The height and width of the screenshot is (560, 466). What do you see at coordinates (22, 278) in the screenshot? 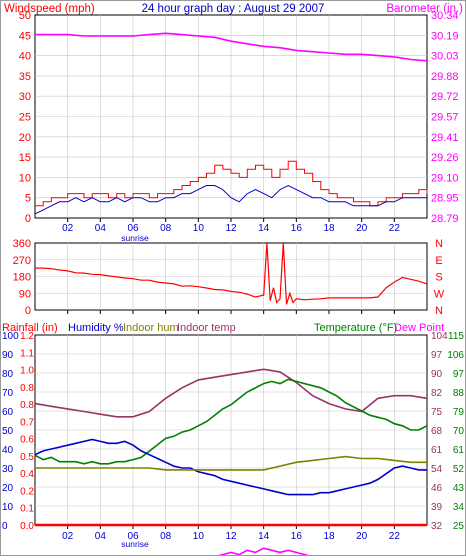
I see `y-tick-label-direction: 180` at bounding box center [22, 278].